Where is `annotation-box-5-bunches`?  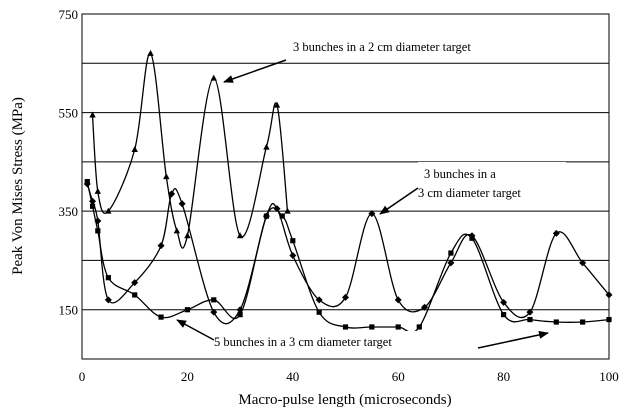
annotation-box-5-bunches is located at coordinates (336, 342).